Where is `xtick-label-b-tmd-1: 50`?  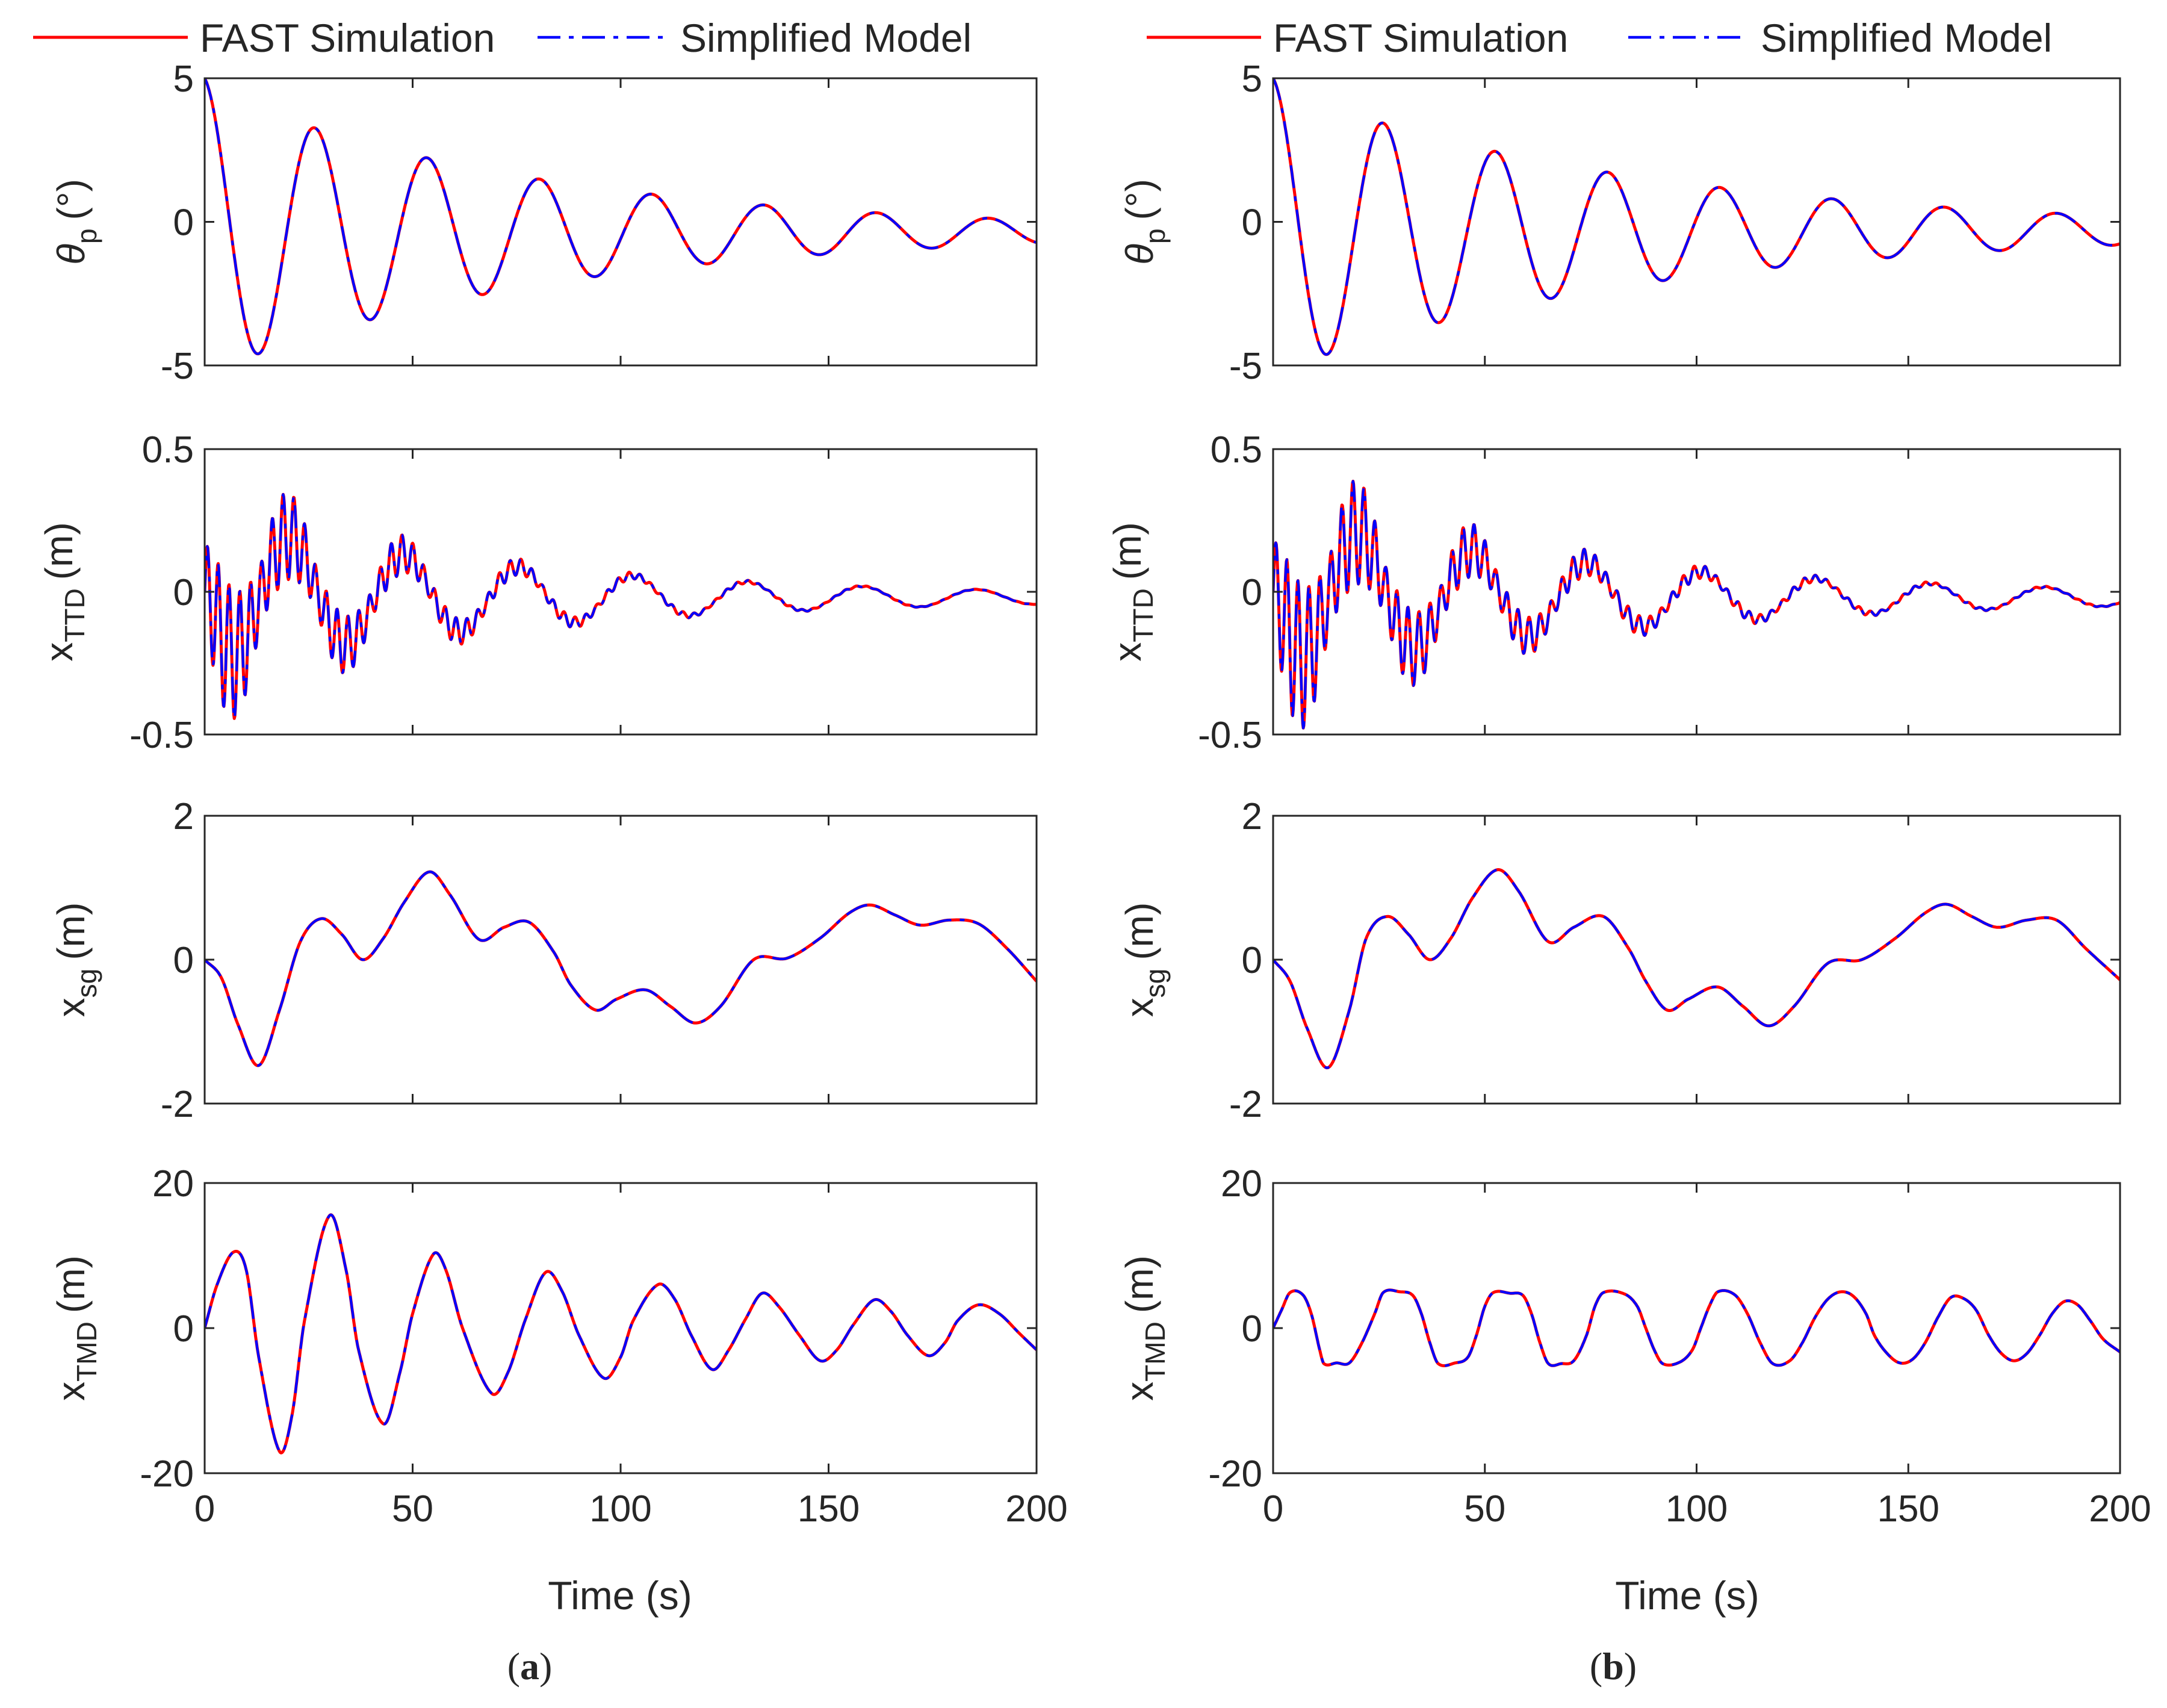
xtick-label-b-tmd-1: 50 is located at coordinates (1484, 1509).